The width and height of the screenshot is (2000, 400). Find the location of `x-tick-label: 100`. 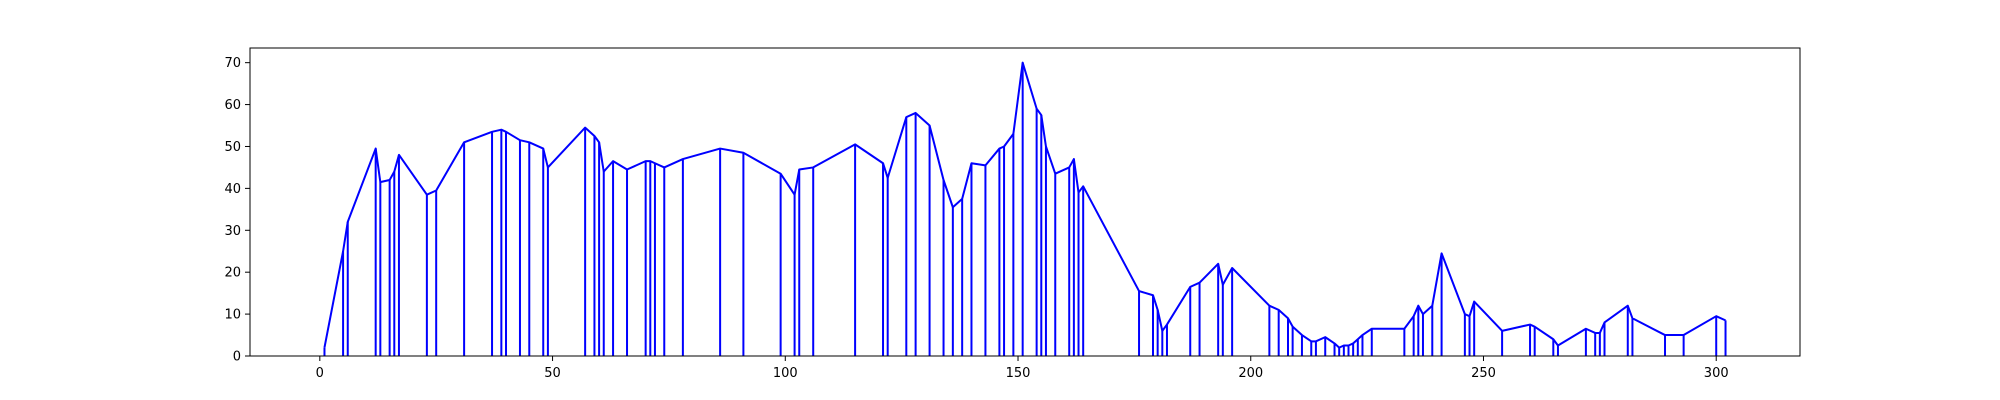

x-tick-label: 100 is located at coordinates (785, 373).